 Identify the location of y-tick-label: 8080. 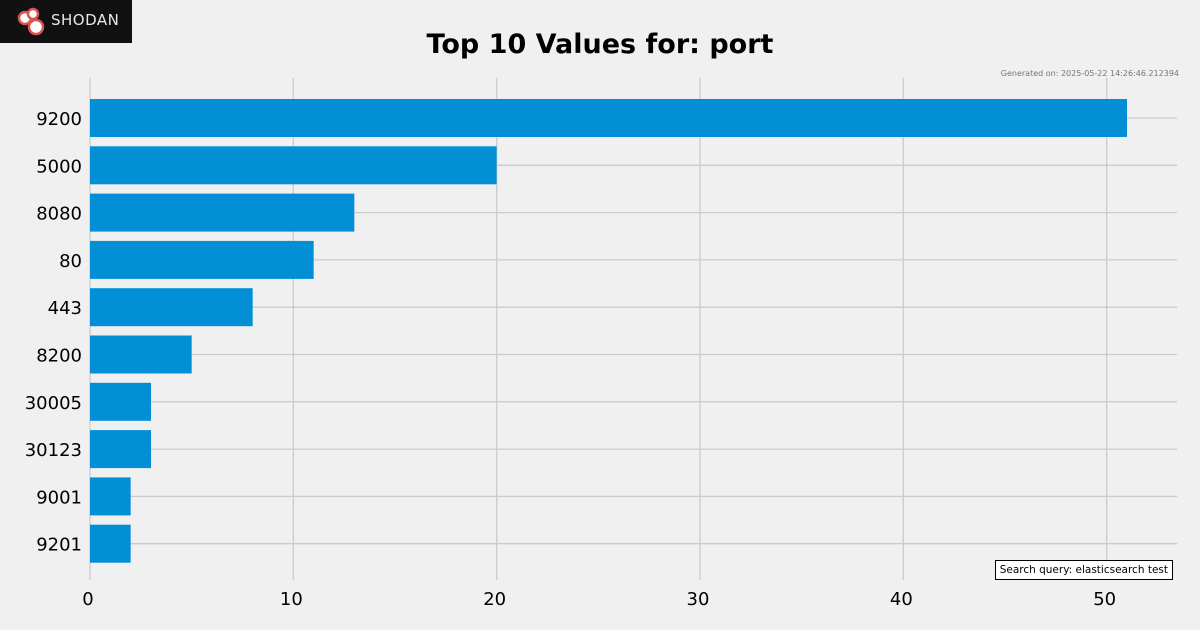
(59, 214).